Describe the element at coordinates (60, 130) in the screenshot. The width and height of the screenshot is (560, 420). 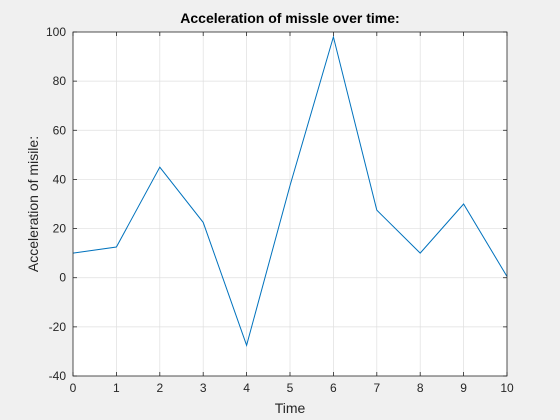
I see `y-tick-label: 60` at that location.